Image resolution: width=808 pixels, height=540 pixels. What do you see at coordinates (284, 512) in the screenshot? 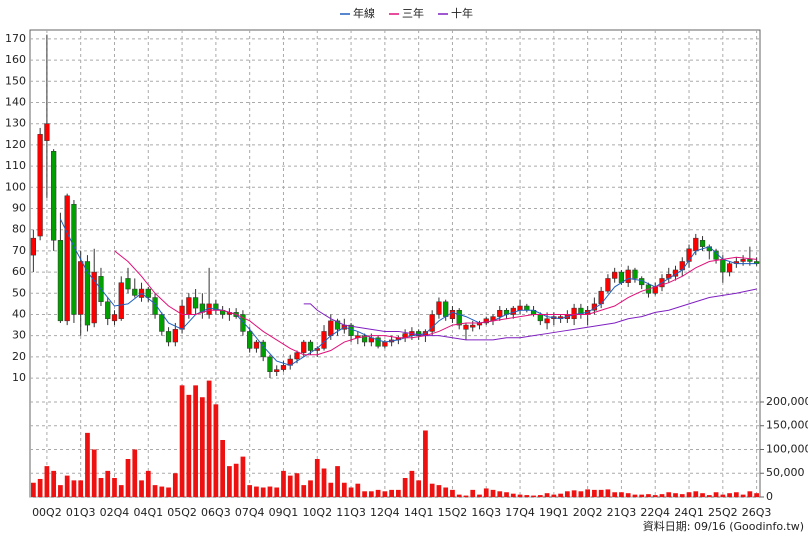
I see `x-tick-label: 09Q1` at bounding box center [284, 512].